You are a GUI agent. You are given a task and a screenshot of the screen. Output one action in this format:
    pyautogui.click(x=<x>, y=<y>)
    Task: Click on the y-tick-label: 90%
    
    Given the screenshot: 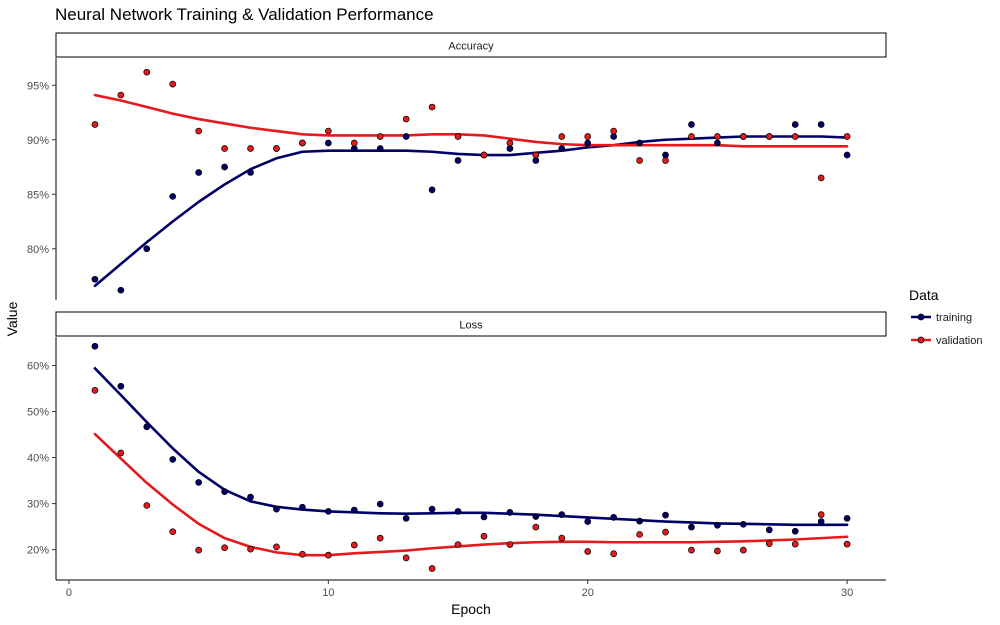 What is the action you would take?
    pyautogui.click(x=38, y=141)
    